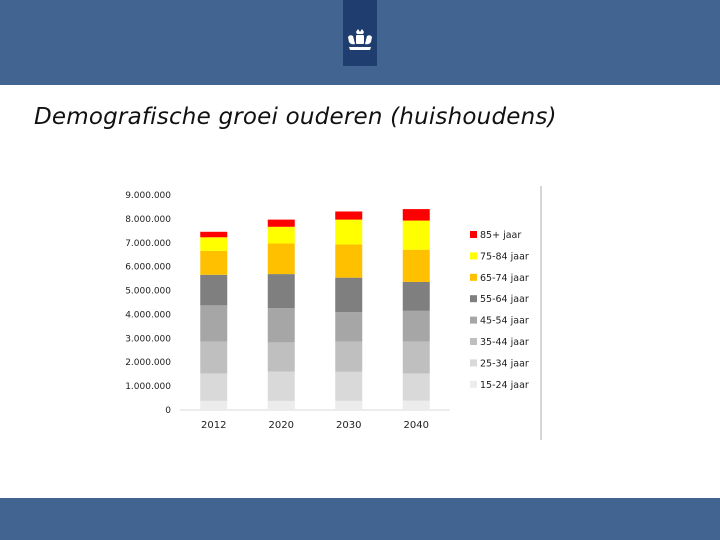 This screenshot has width=720, height=540. What do you see at coordinates (416, 425) in the screenshot?
I see `x-tick-label: 2040` at bounding box center [416, 425].